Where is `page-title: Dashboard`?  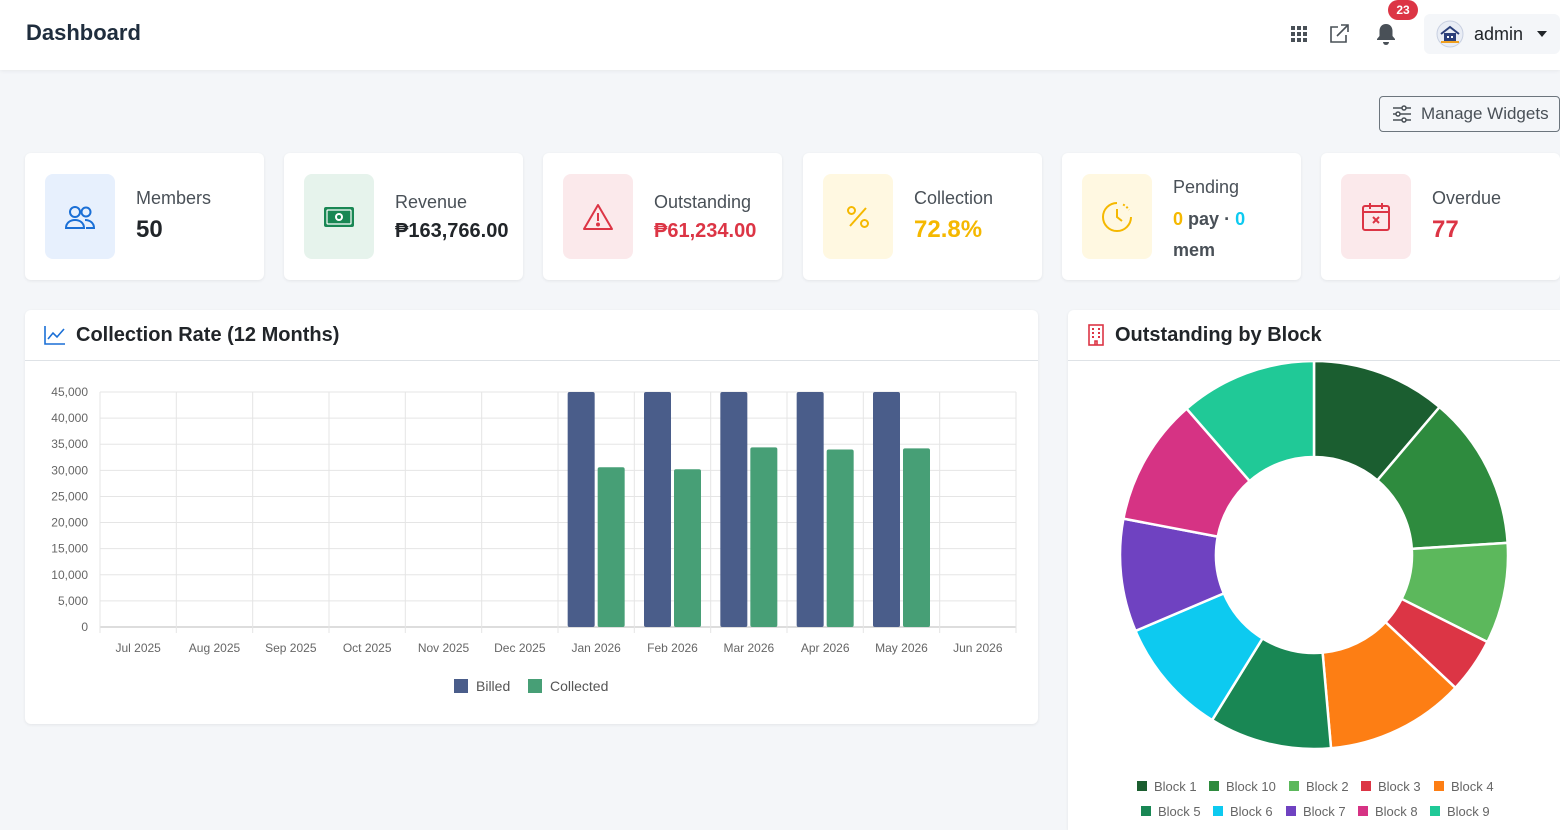 page-title: Dashboard is located at coordinates (83, 32).